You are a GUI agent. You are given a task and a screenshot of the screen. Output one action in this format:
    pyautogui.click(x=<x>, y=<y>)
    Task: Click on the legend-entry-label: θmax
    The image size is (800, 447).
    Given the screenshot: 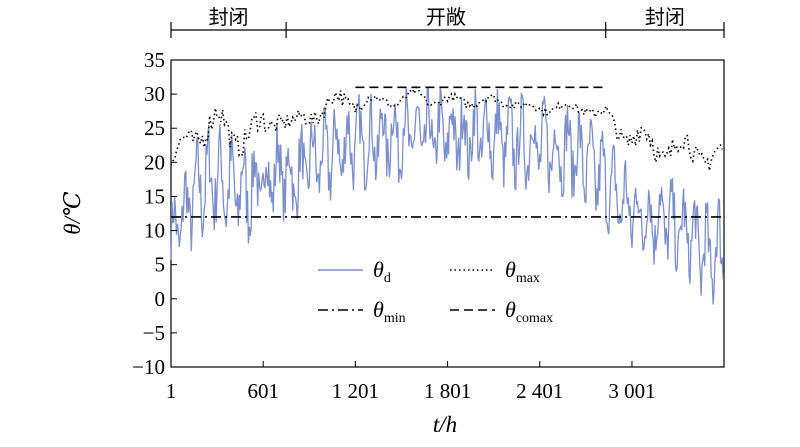 What is the action you would take?
    pyautogui.click(x=522, y=271)
    